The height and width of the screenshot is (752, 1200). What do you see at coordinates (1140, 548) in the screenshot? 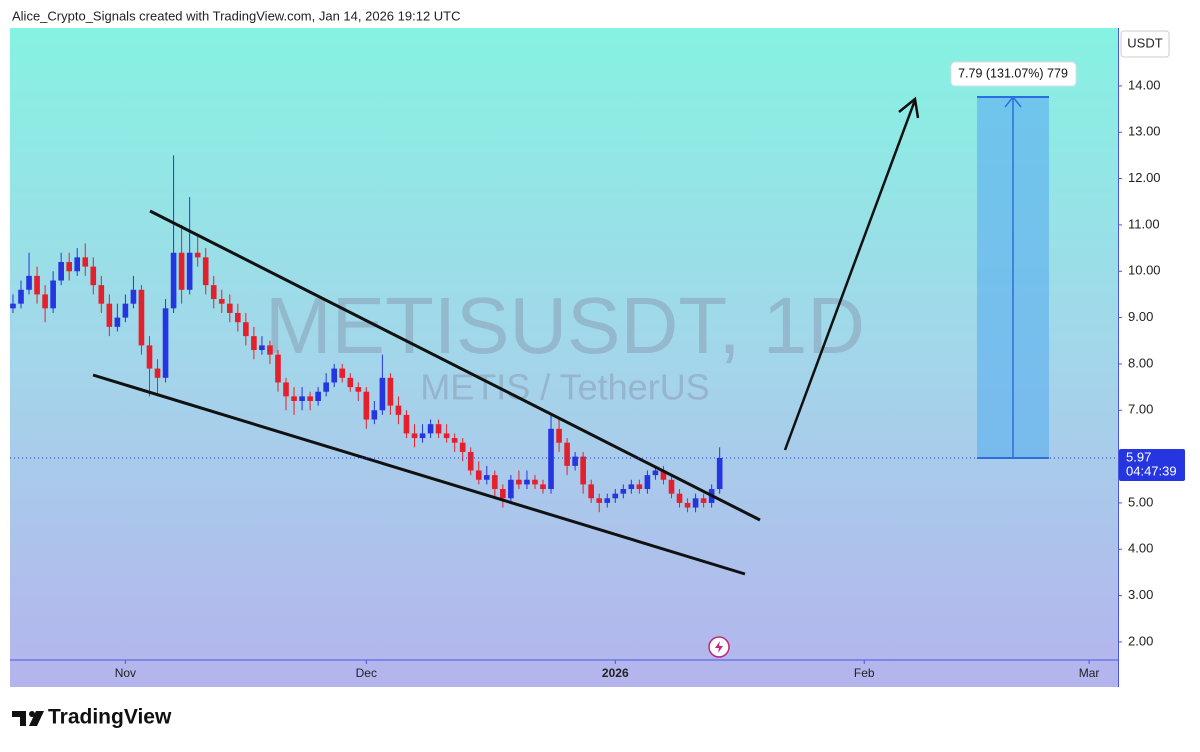
I see `y-tick-label: 4.00` at bounding box center [1140, 548].